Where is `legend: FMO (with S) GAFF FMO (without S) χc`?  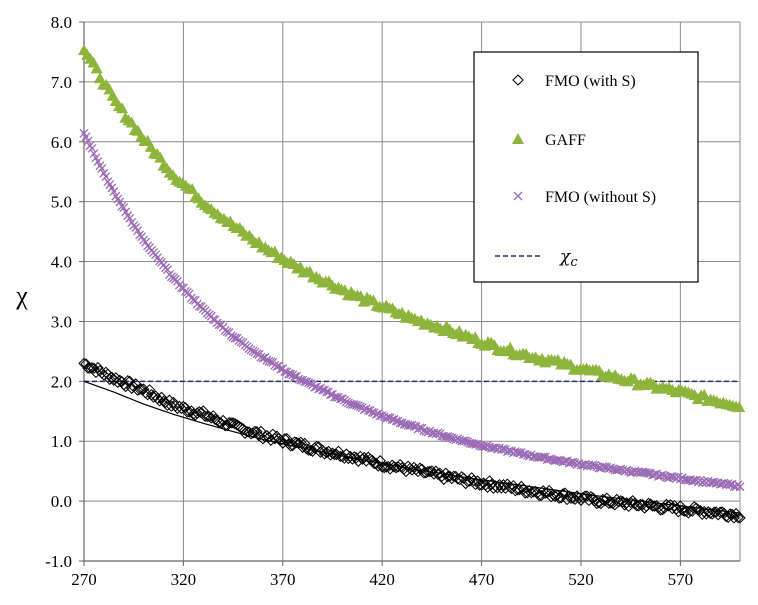 legend: FMO (with S) GAFF FMO (without S) χc is located at coordinates (586, 167).